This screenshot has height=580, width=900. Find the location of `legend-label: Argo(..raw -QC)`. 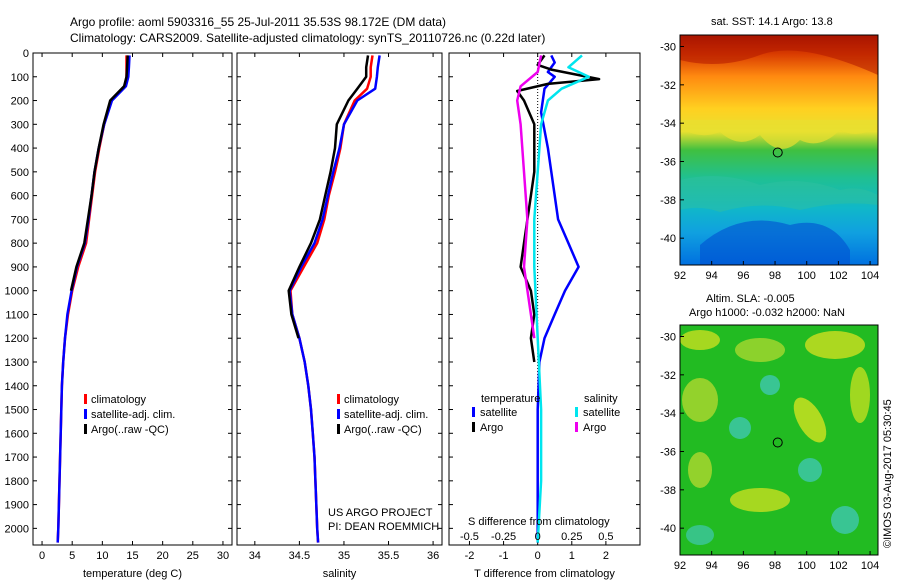

legend-label: Argo(..raw -QC) is located at coordinates (383, 430).